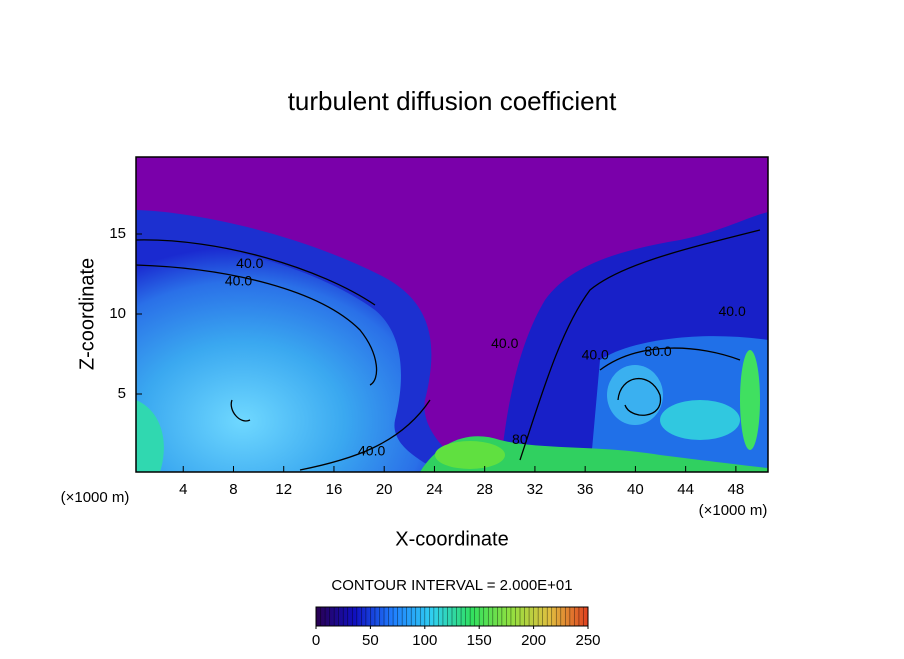  What do you see at coordinates (520, 439) in the screenshot?
I see `contour-label: 80` at bounding box center [520, 439].